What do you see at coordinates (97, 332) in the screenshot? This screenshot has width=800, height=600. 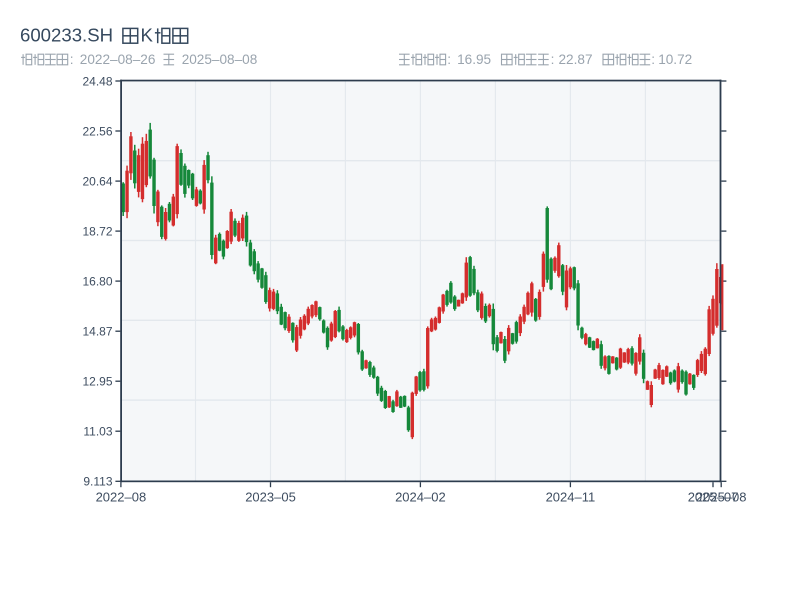 I see `svg-text: 14.87` at bounding box center [97, 332].